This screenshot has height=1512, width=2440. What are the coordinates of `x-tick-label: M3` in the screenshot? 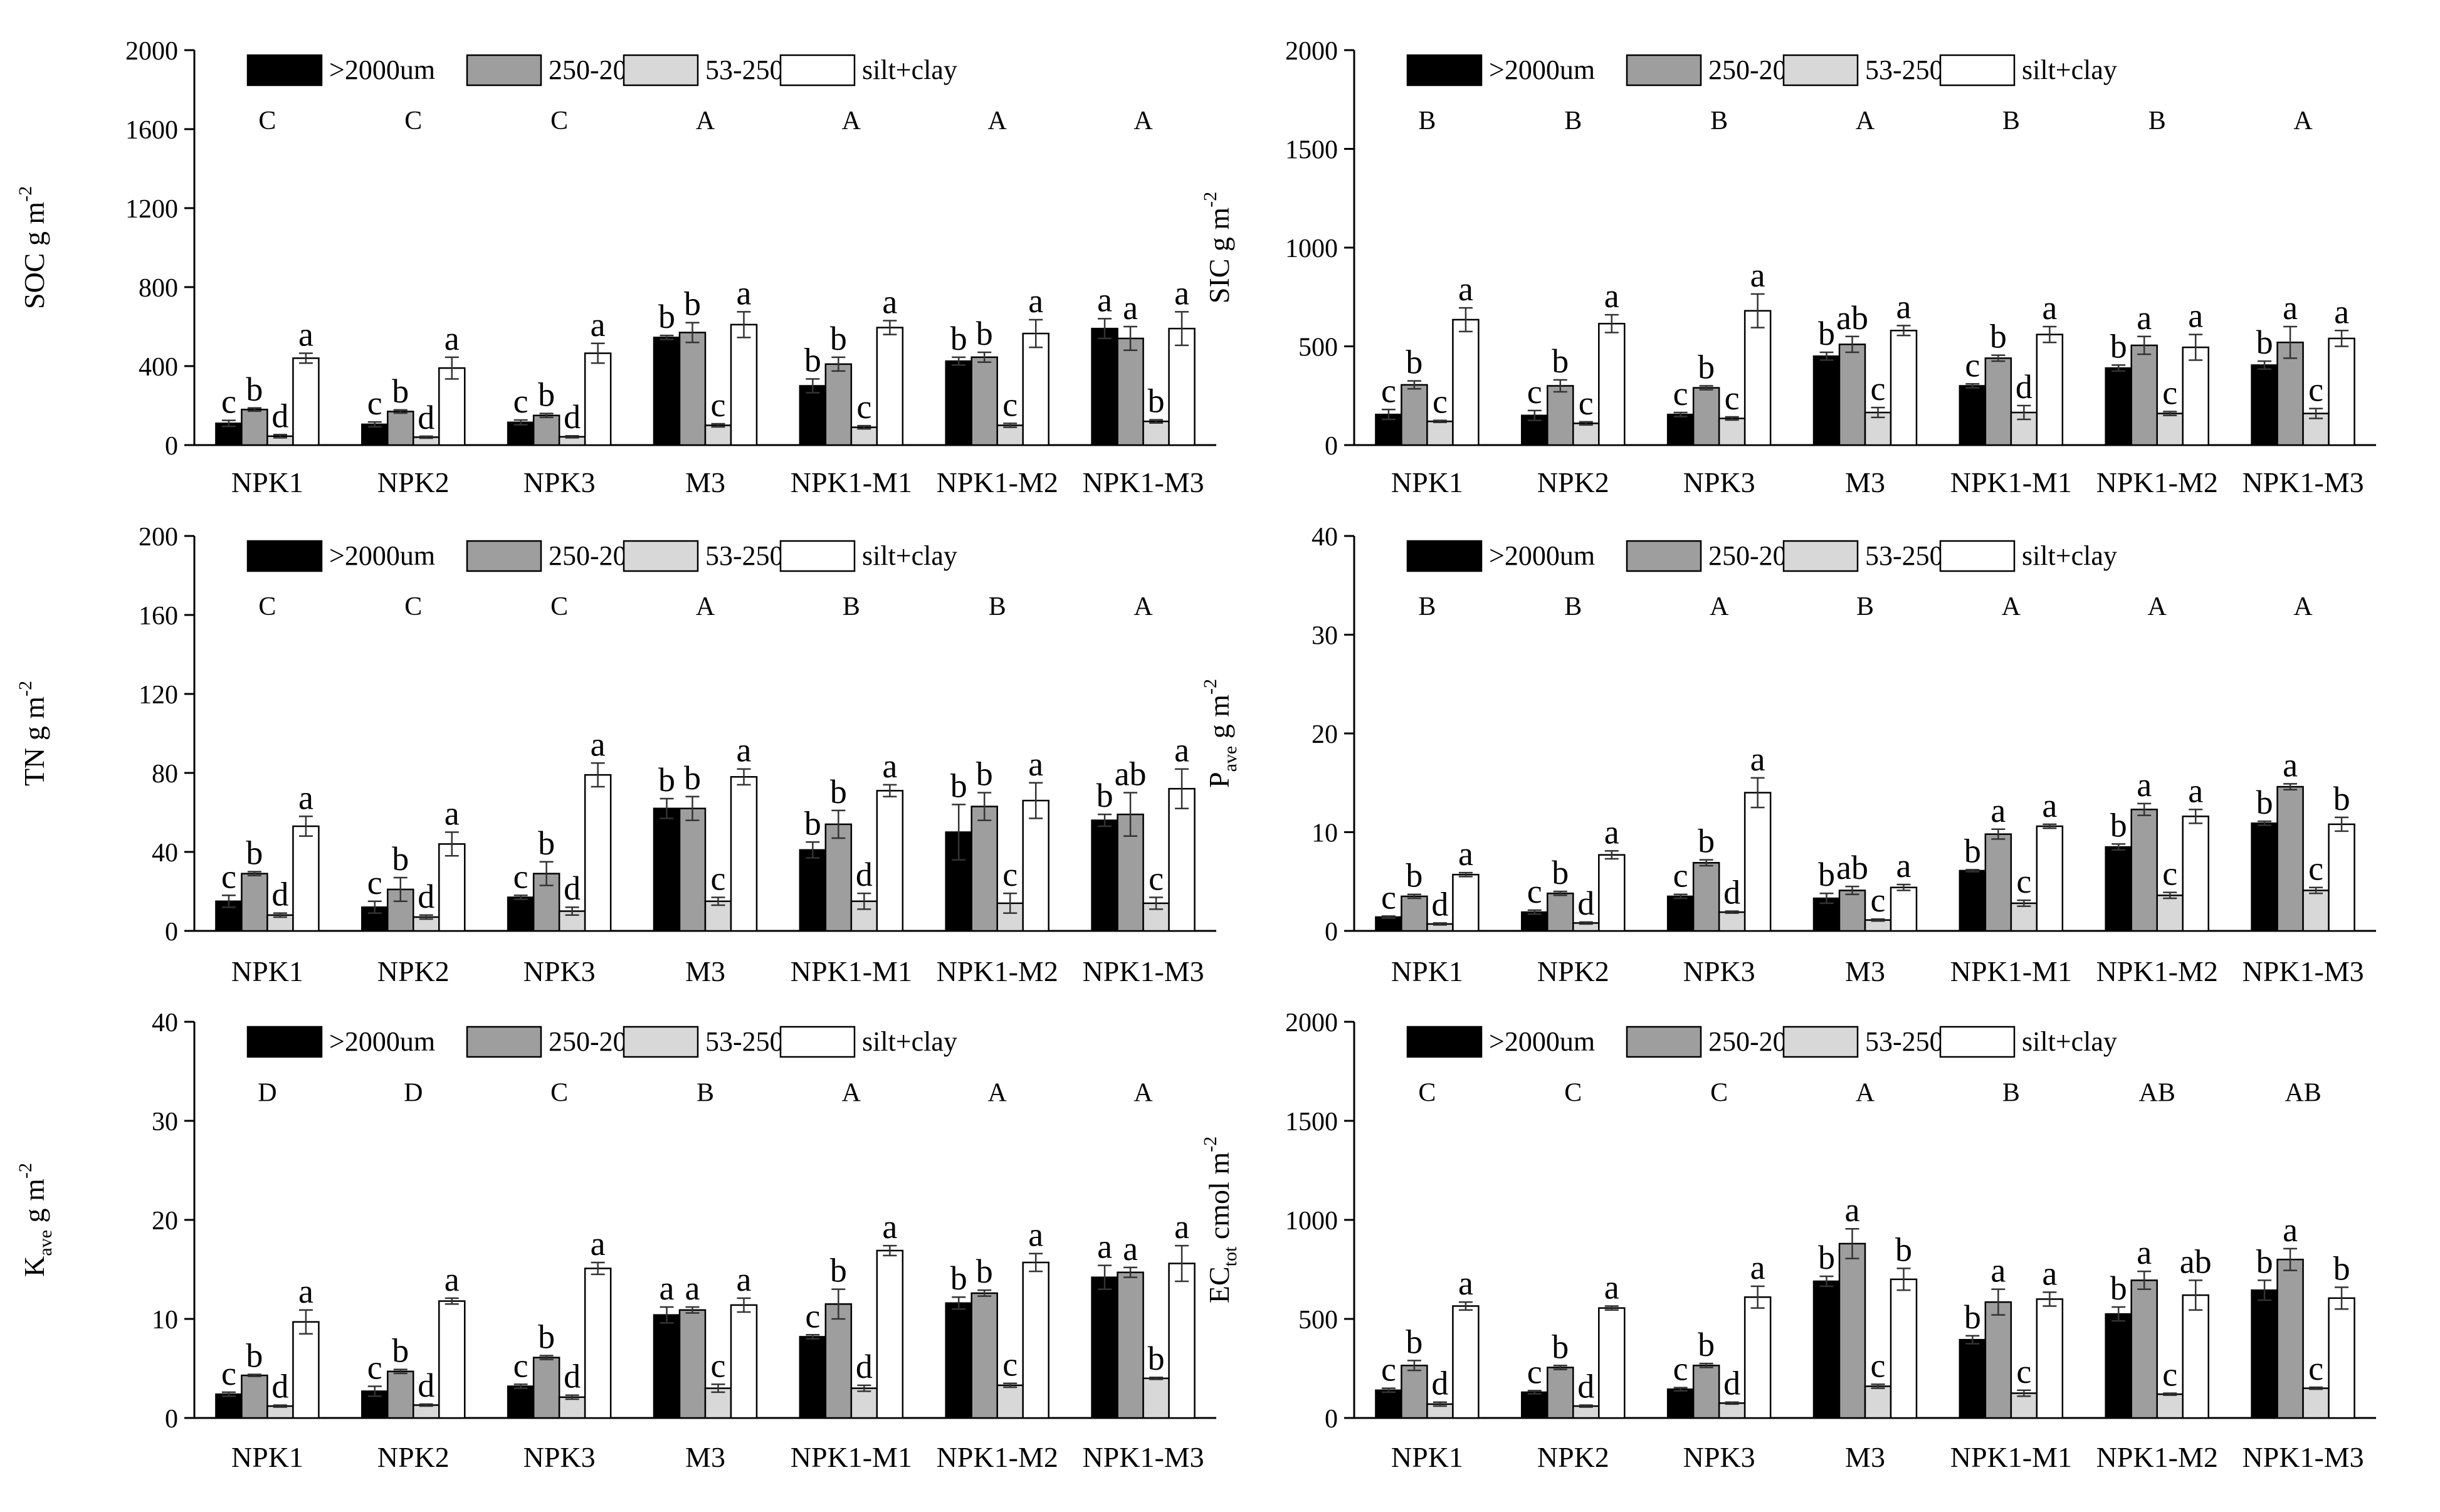 It's located at (1865, 971).